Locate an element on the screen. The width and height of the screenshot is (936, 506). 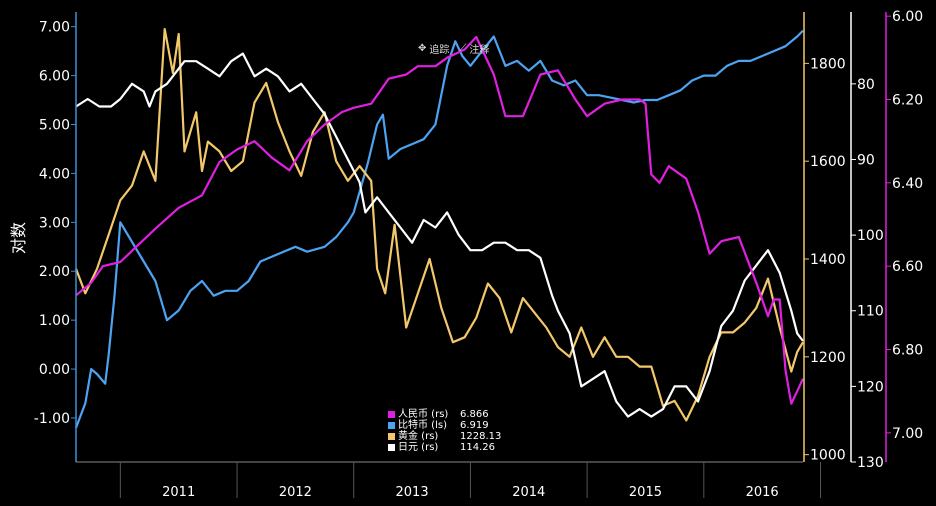
x-tick-label: 2011 is located at coordinates (178, 492).